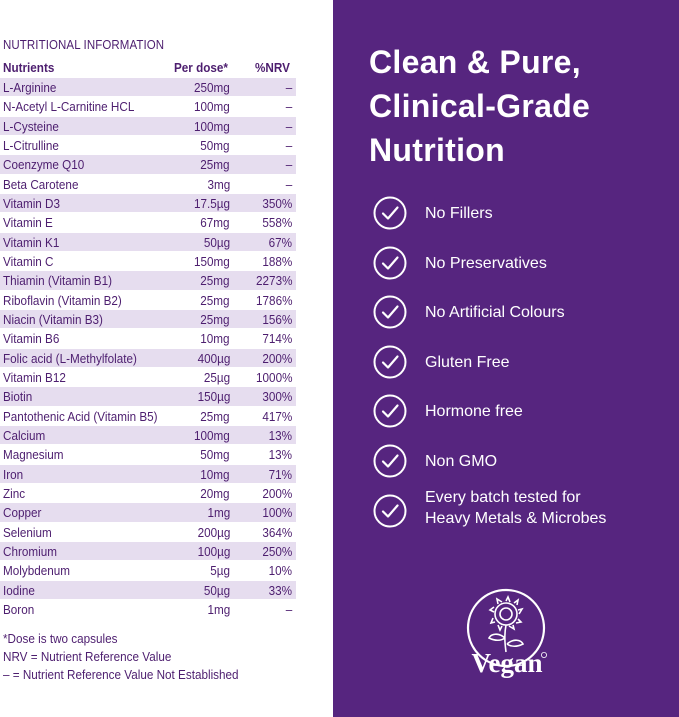  Describe the element at coordinates (148, 474) in the screenshot. I see `nutrient-row: Iron 10mg 71%` at that location.